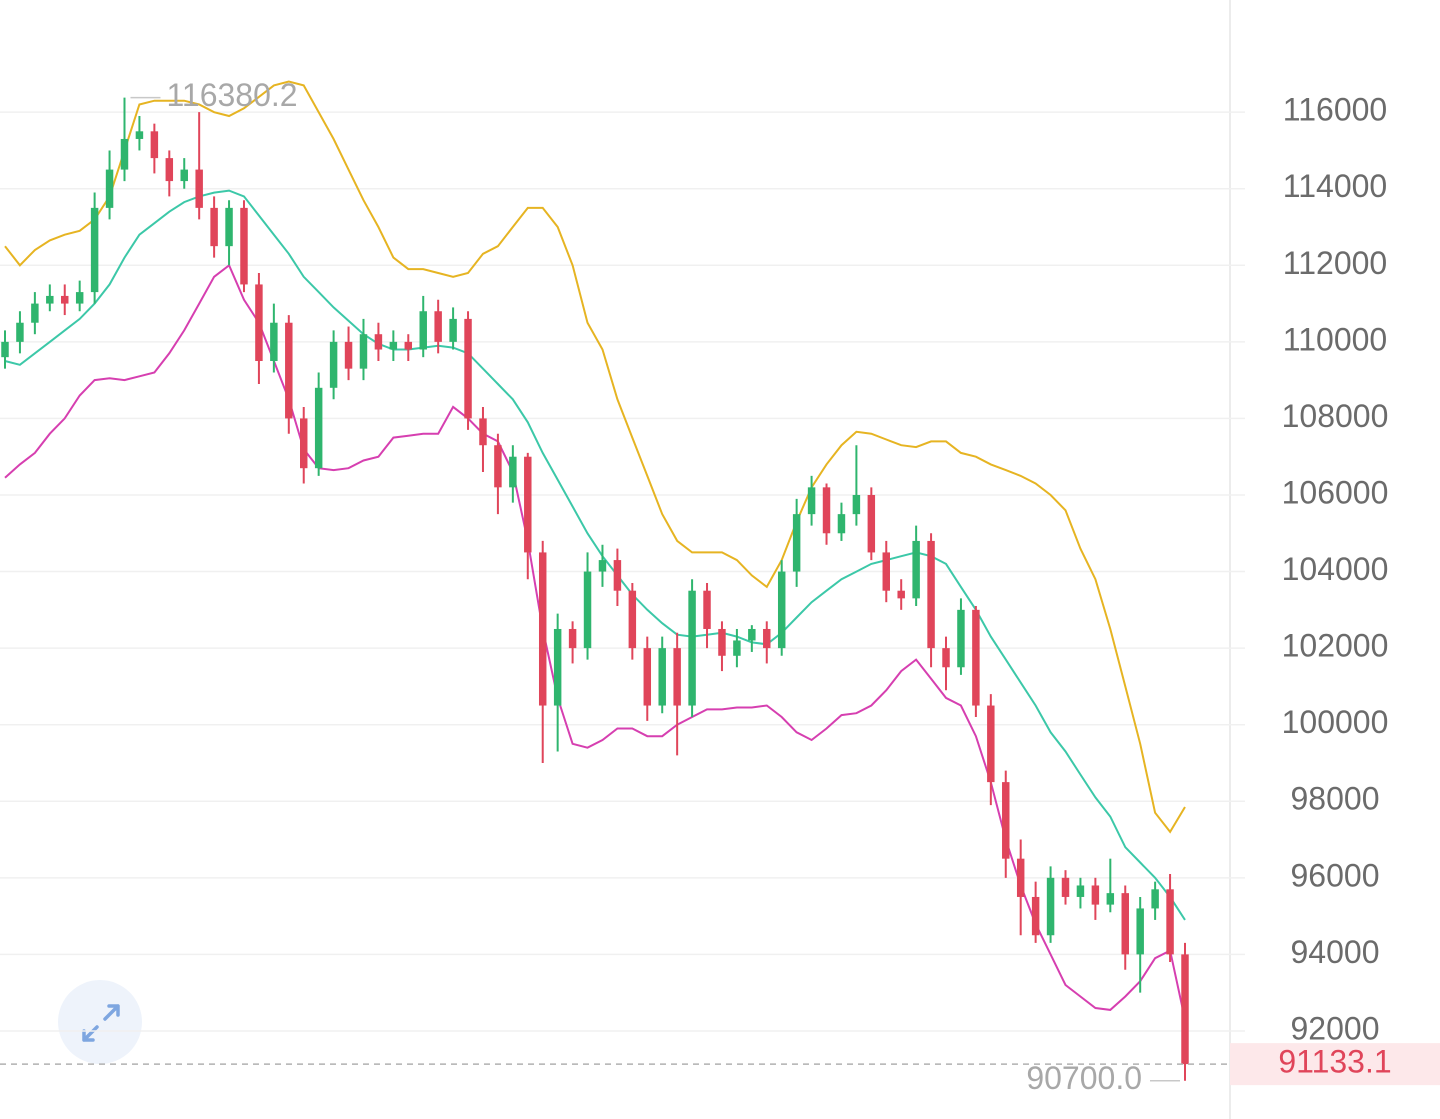 The width and height of the screenshot is (1440, 1119). What do you see at coordinates (1335, 492) in the screenshot?
I see `y-tick-label: 106000` at bounding box center [1335, 492].